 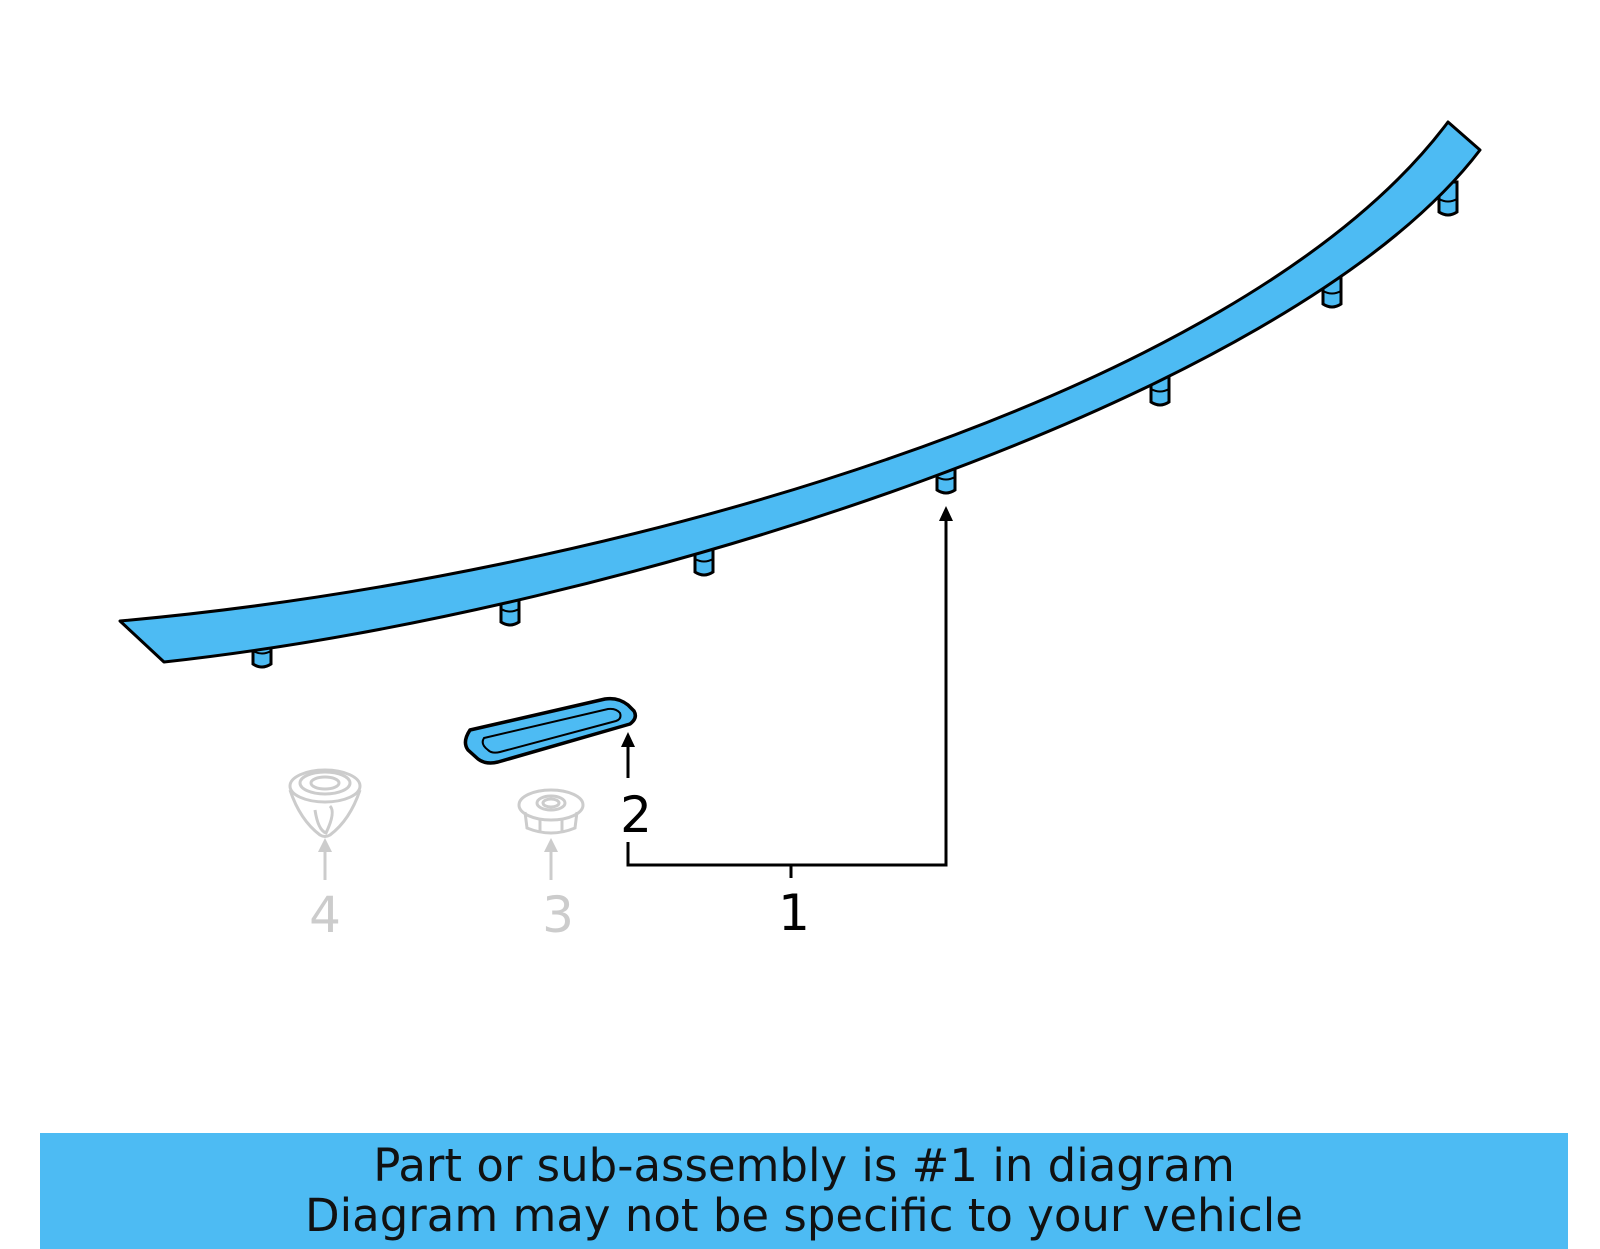 What do you see at coordinates (787, 699) in the screenshot?
I see `leader-lines` at bounding box center [787, 699].